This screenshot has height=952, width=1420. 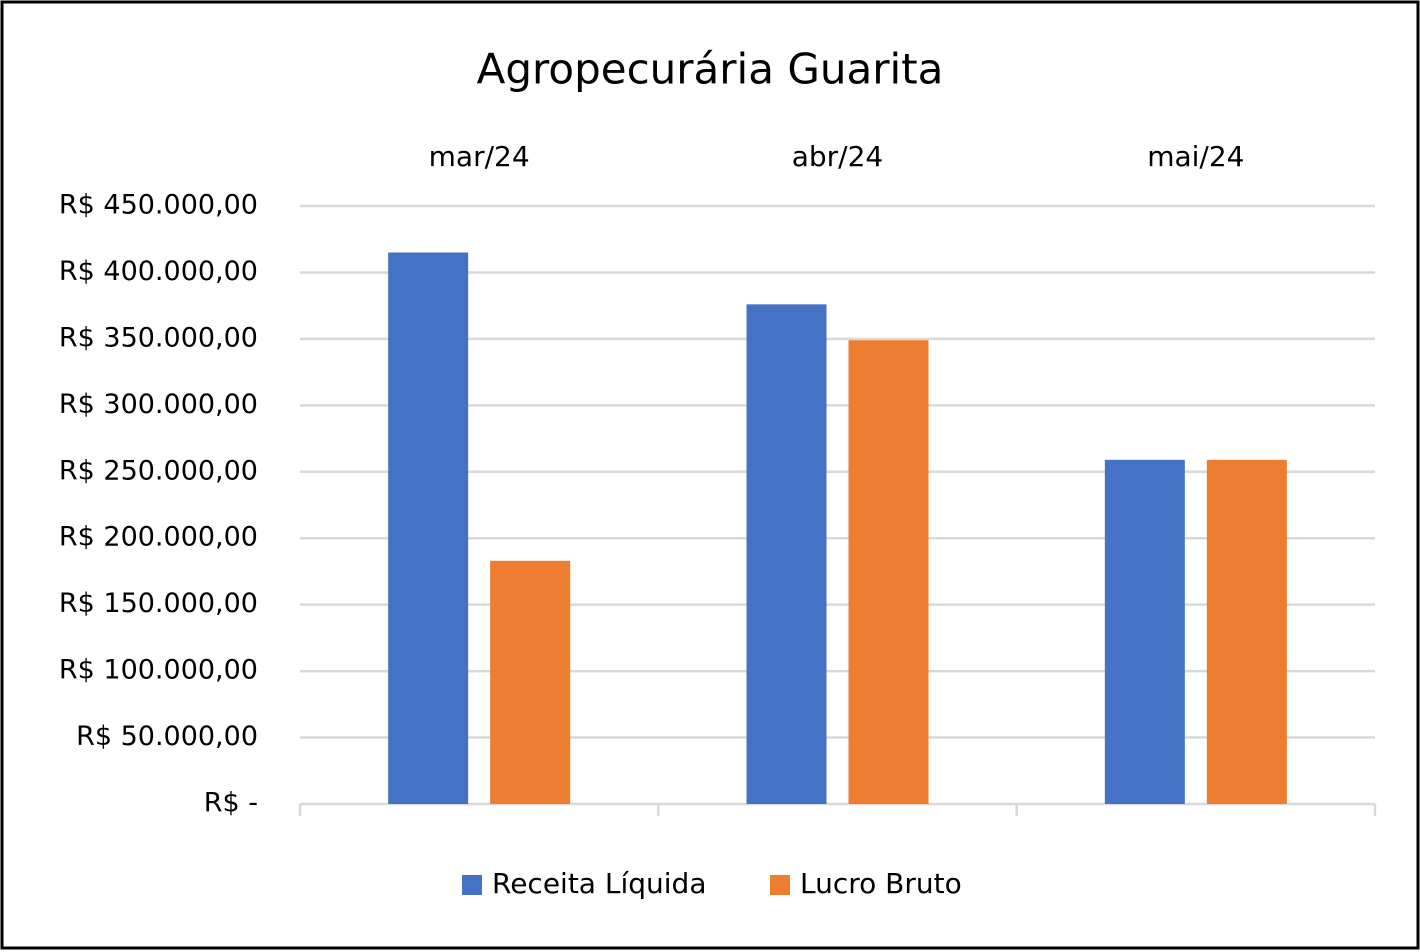 What do you see at coordinates (158, 337) in the screenshot?
I see `y-tick-label: R$ 350.000,00` at bounding box center [158, 337].